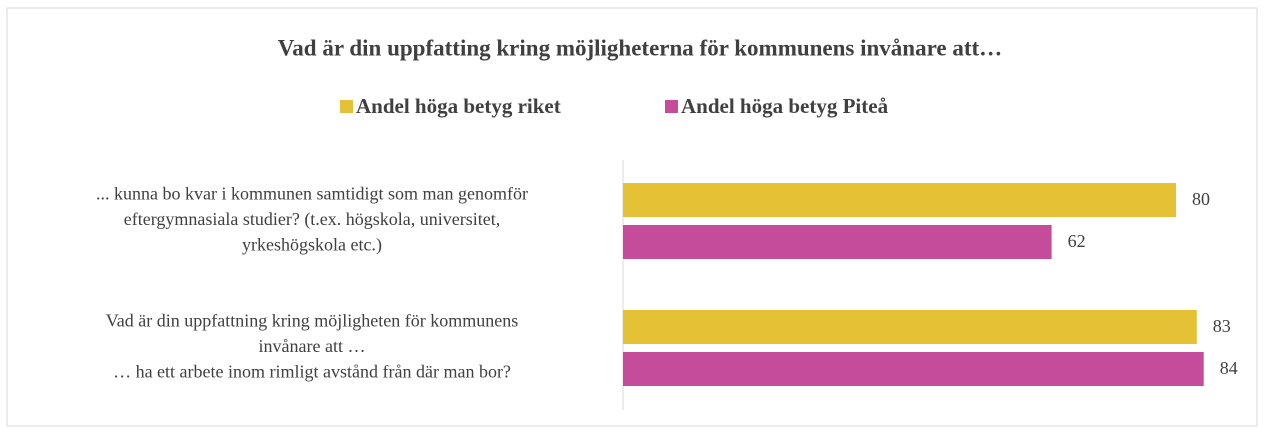 The height and width of the screenshot is (432, 1264). Describe the element at coordinates (1222, 326) in the screenshot. I see `data-label: 83` at that location.